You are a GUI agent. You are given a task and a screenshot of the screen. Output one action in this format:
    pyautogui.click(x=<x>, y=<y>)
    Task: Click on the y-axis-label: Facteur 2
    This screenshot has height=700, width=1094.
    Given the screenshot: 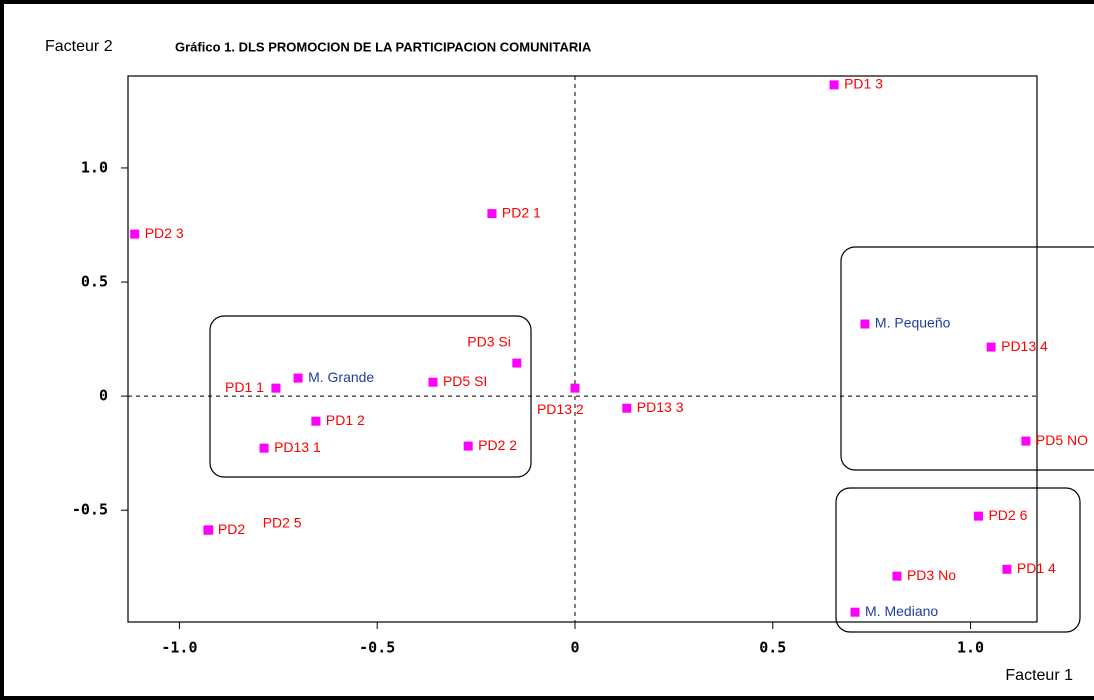 What is the action you would take?
    pyautogui.click(x=79, y=46)
    